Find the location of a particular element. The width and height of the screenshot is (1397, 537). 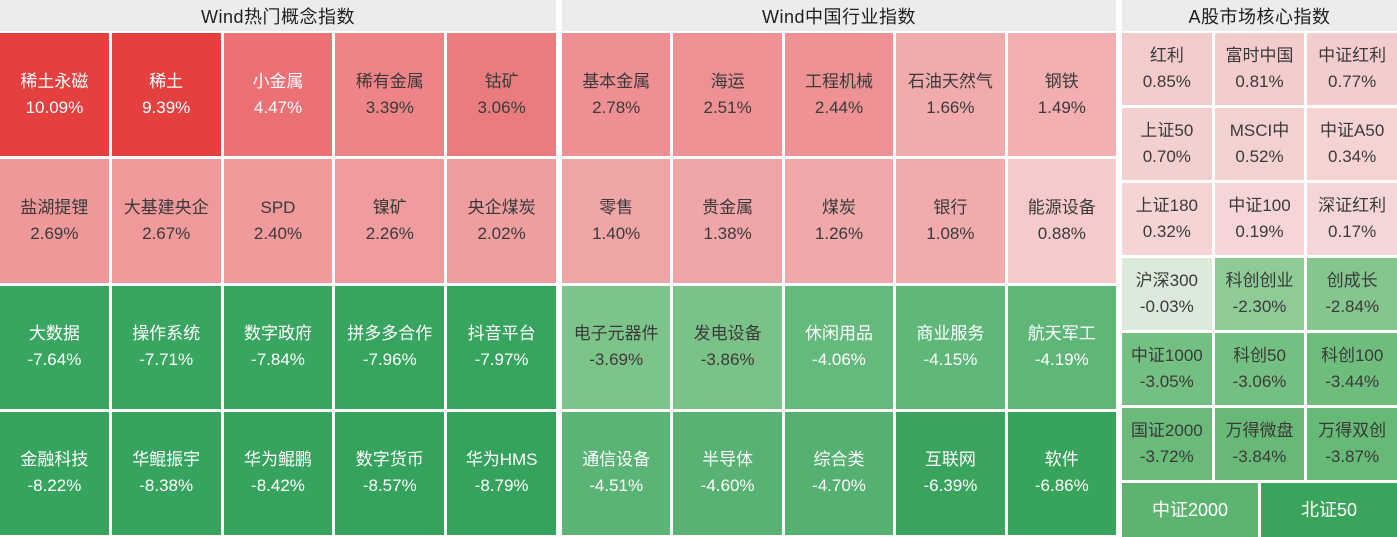

index-tile: 稀有金属 3.39% is located at coordinates (390, 95).